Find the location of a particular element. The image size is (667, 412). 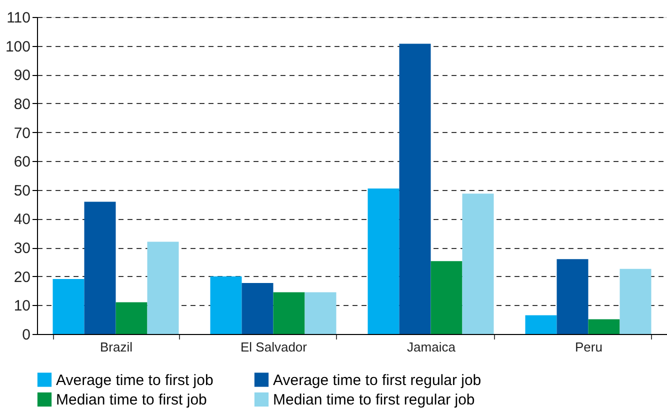

y-tick-label: 100 is located at coordinates (17, 47).